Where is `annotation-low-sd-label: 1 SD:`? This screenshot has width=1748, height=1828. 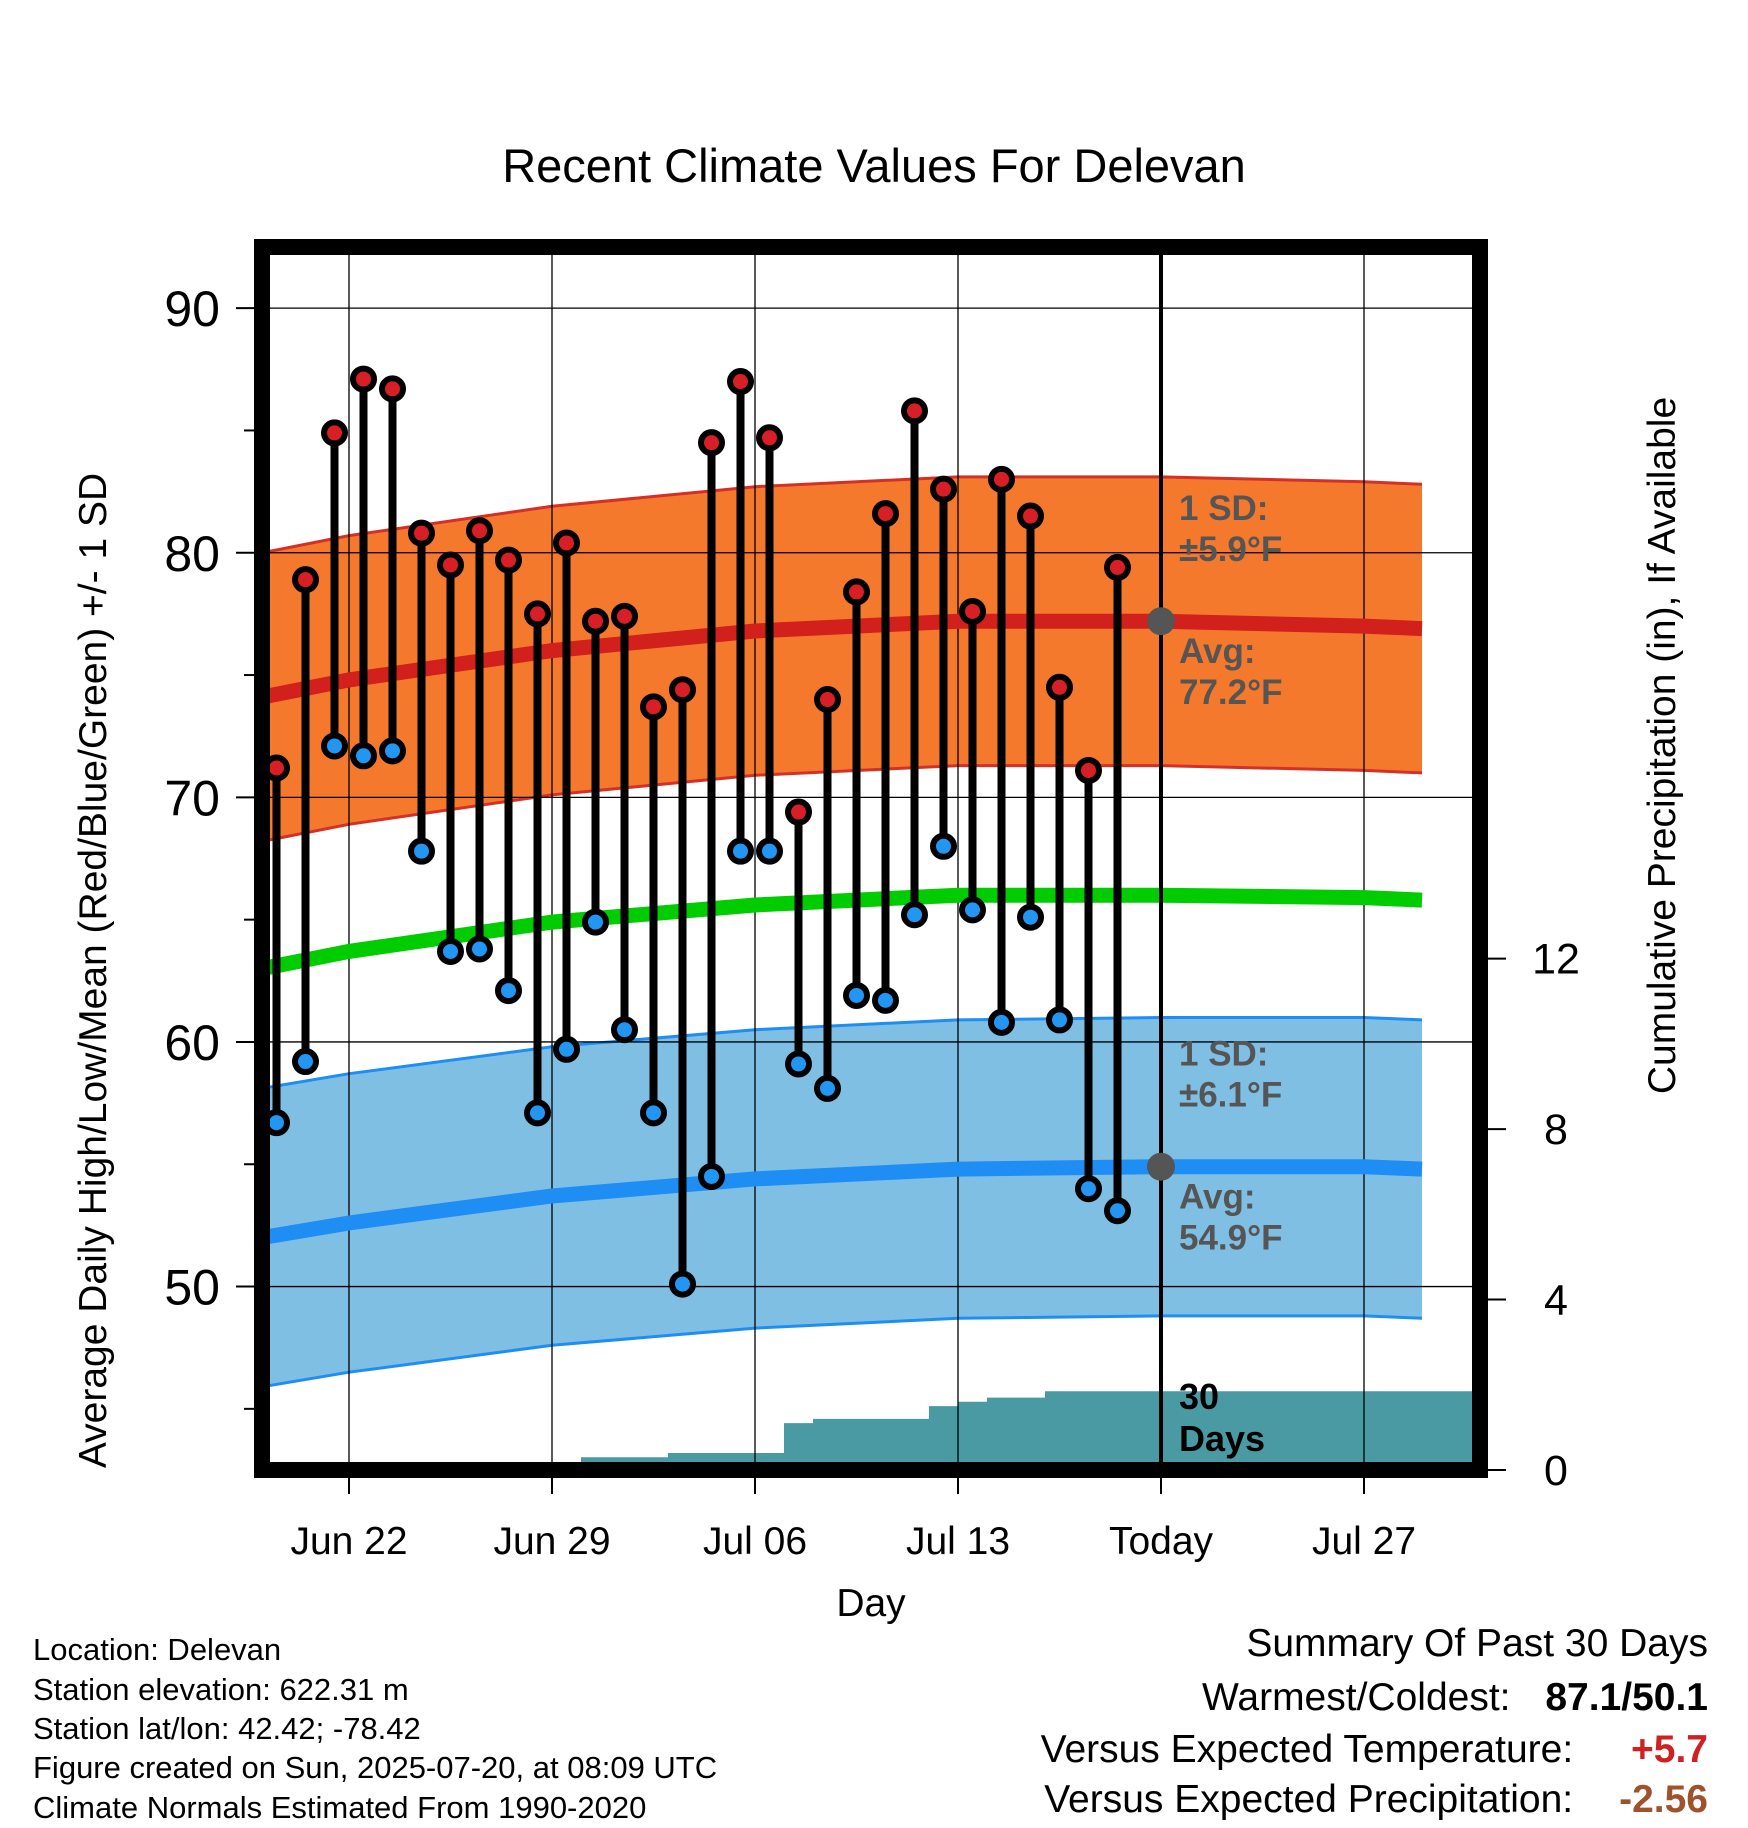
annotation-low-sd-label: 1 SD: is located at coordinates (1223, 1053).